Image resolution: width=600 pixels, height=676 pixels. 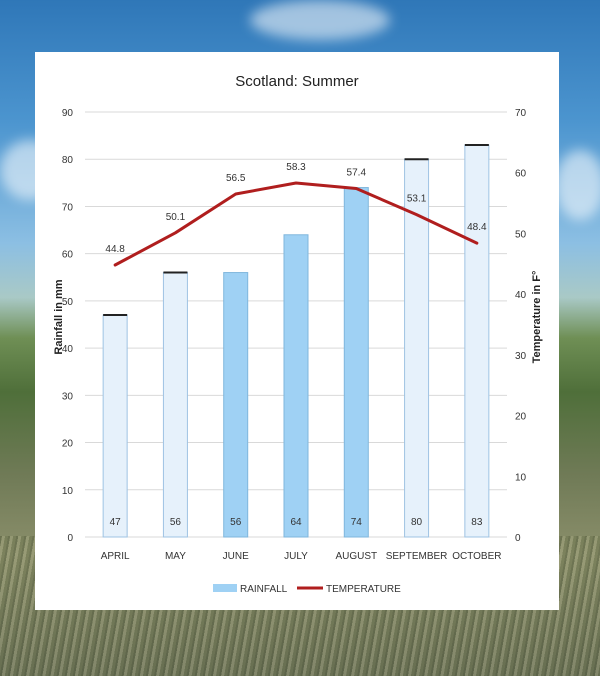 I want to click on legend-label-rainfall: RAINFALL, so click(x=264, y=589).